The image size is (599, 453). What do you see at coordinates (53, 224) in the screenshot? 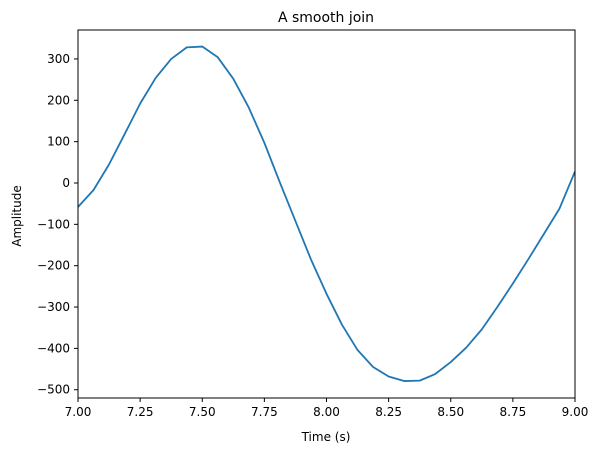
I see `y-tick-label: −100` at bounding box center [53, 224].